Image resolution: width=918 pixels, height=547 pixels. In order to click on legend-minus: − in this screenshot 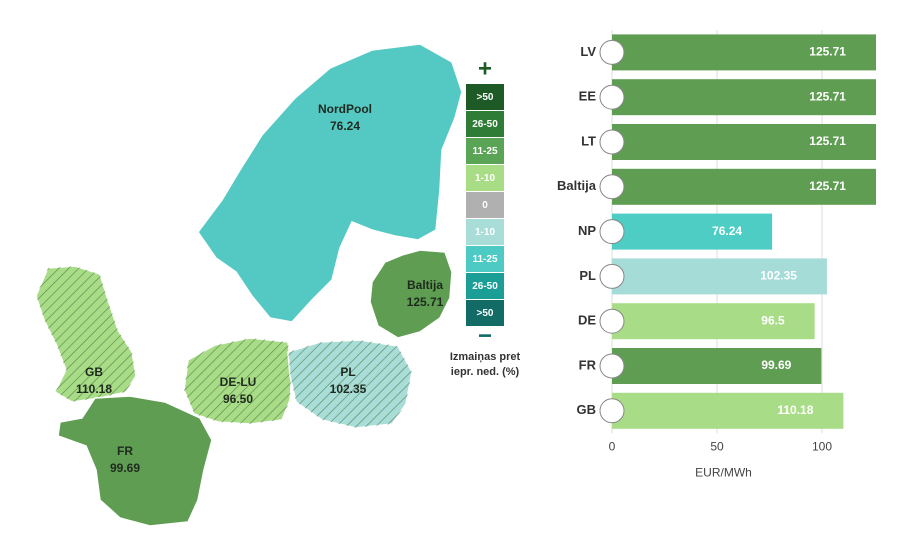, I will do `click(485, 335)`.